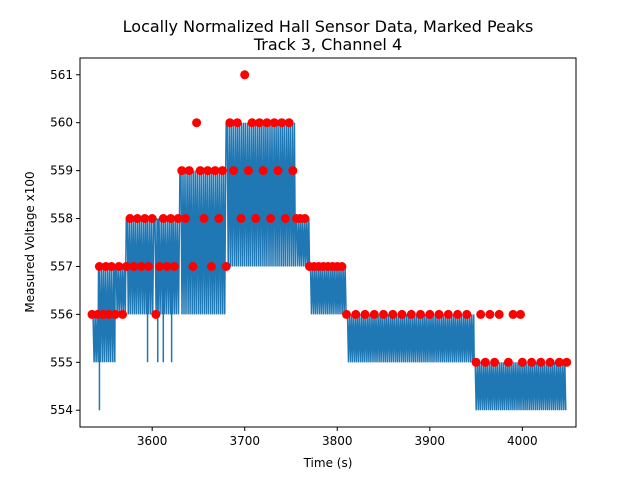 The height and width of the screenshot is (480, 640). What do you see at coordinates (244, 441) in the screenshot?
I see `x-tick-label: 3700` at bounding box center [244, 441].